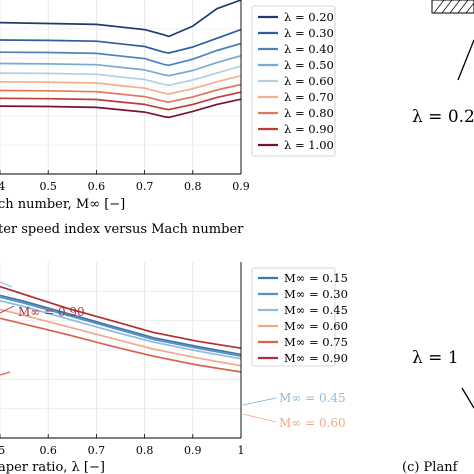 The height and width of the screenshot is (474, 474). I want to click on x-tick-label: .4, so click(2, 186).